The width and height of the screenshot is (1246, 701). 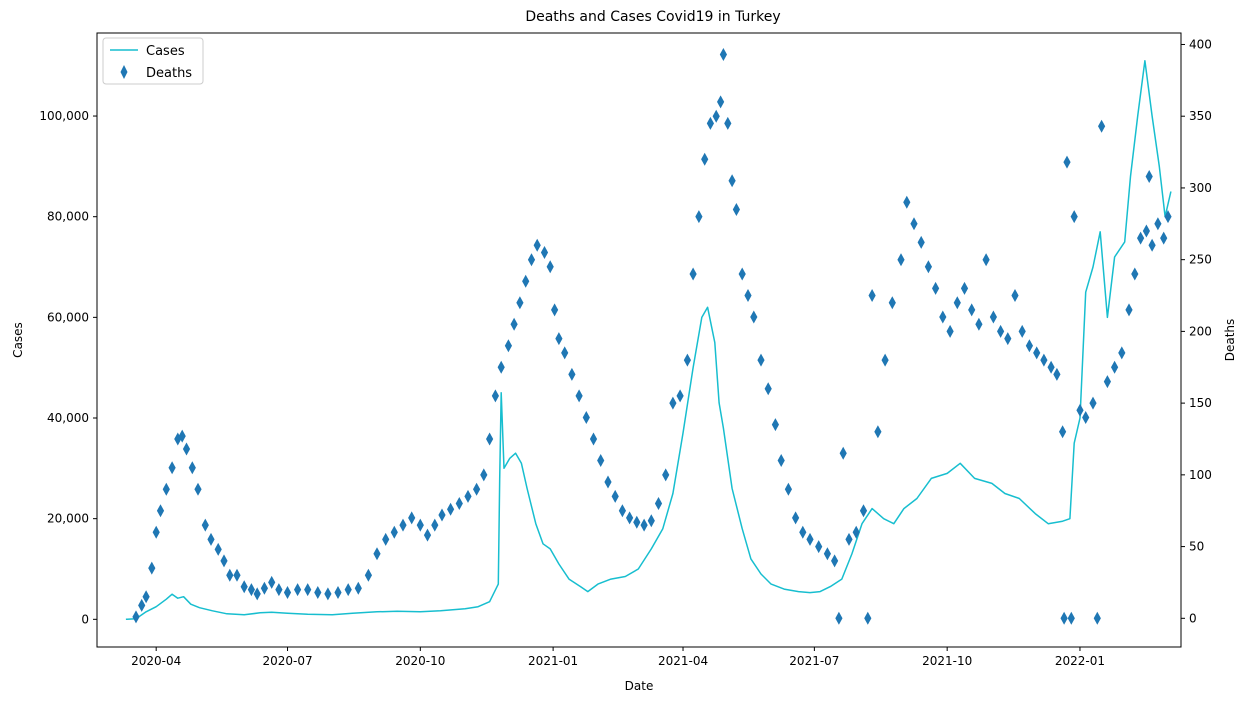 I want to click on y-left-tick-label: 100,000, so click(x=64, y=116).